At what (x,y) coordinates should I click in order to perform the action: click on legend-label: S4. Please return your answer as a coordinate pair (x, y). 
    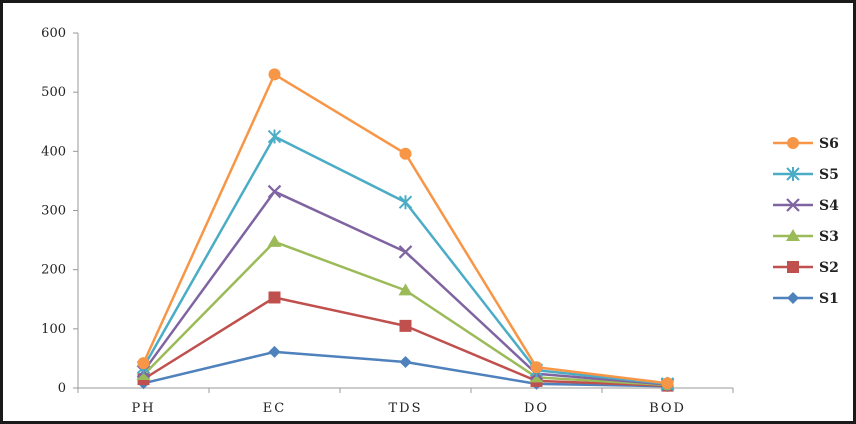
    Looking at the image, I should click on (829, 206).